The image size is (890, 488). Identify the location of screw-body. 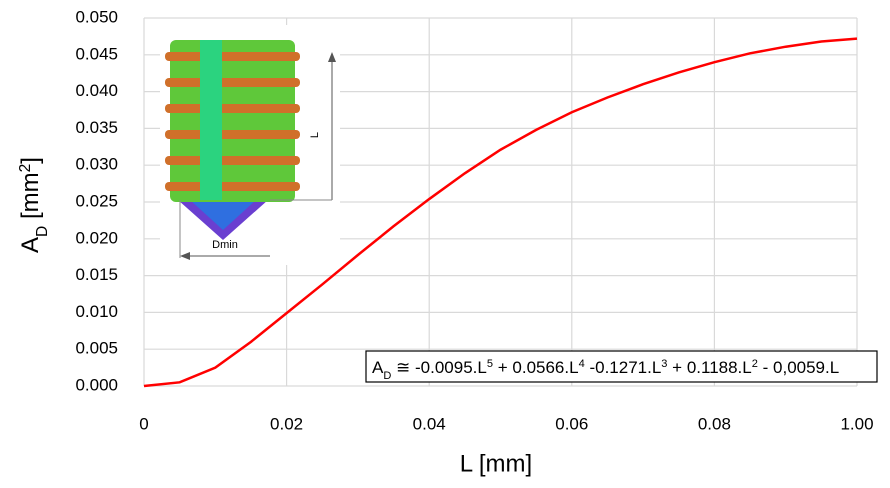
(232, 121).